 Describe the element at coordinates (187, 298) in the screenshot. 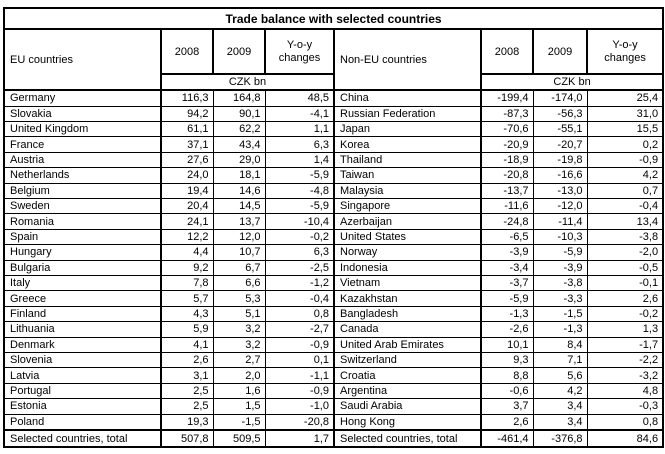

I see `eu-2008-cell: 5,7` at that location.